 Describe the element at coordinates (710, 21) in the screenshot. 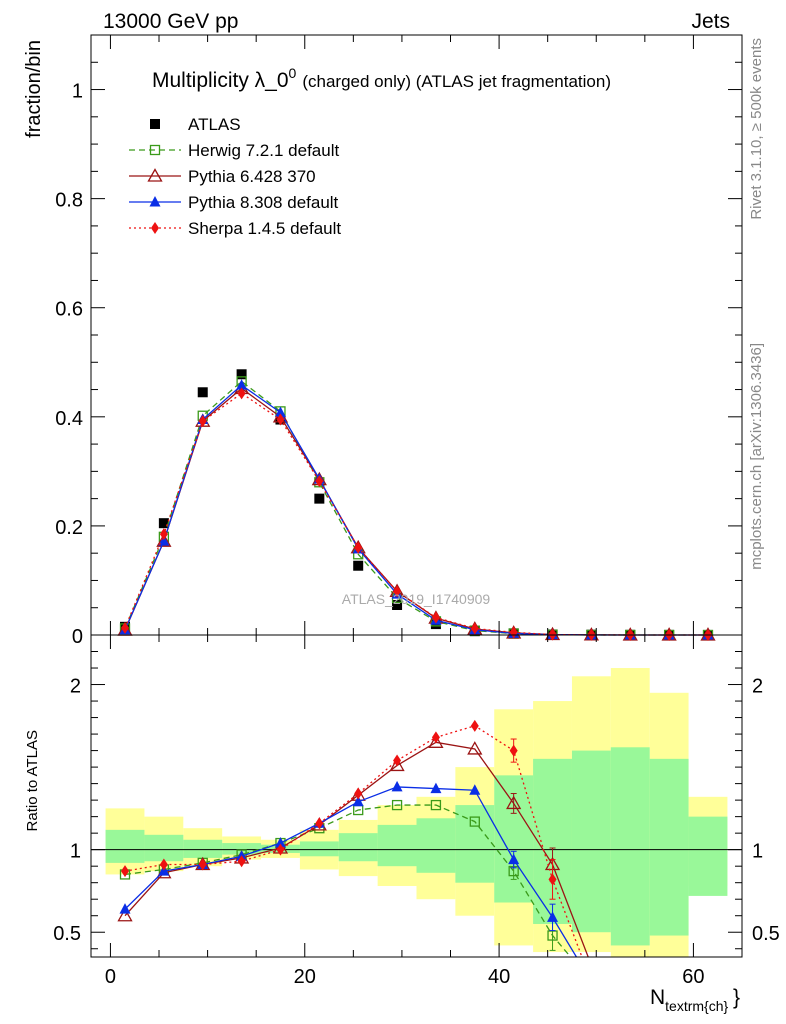

I see `category-label: Jets` at that location.